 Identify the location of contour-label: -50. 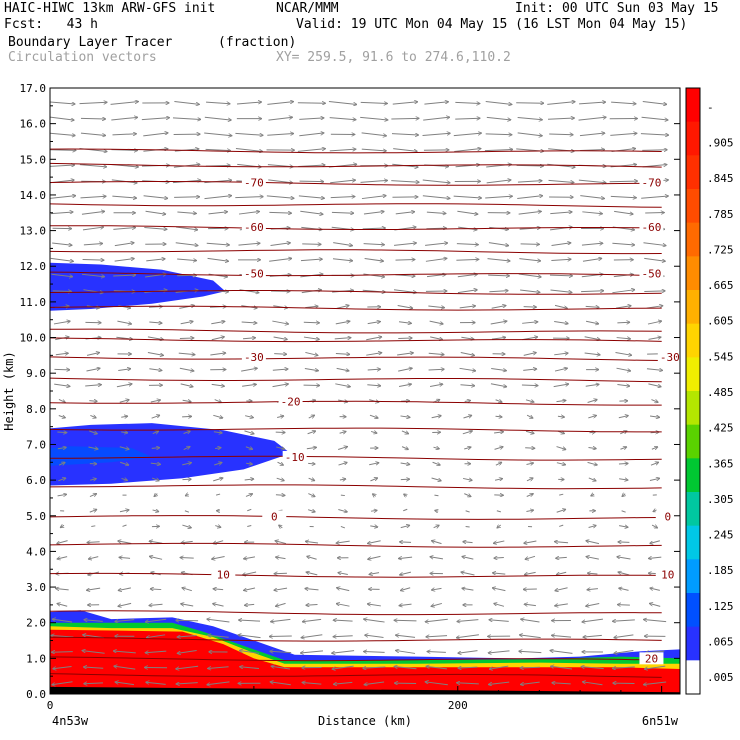
(652, 273).